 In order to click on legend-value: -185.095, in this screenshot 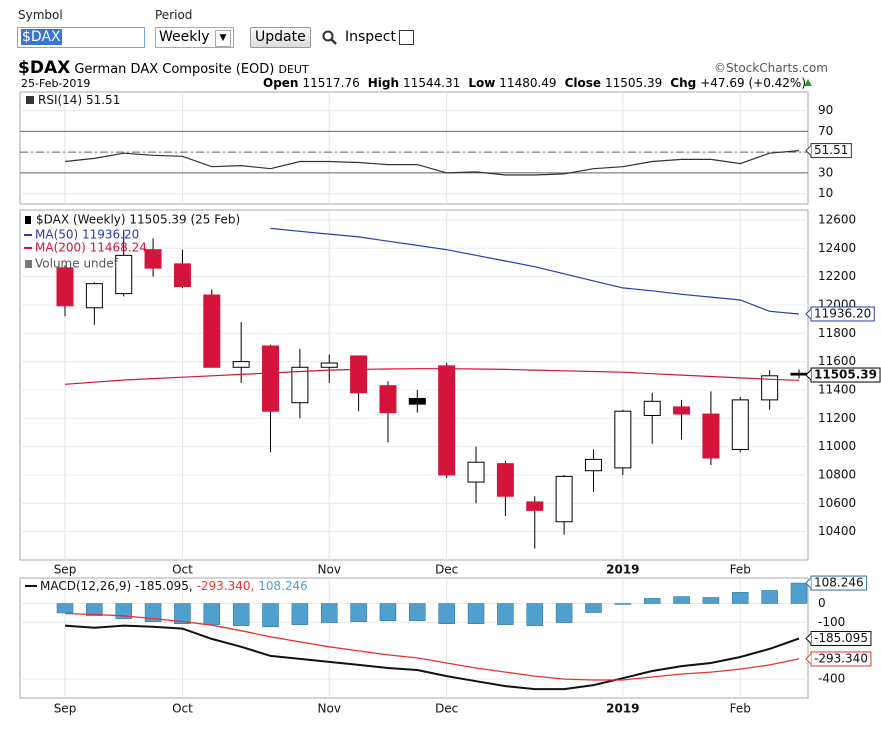, I will do `click(164, 586)`.